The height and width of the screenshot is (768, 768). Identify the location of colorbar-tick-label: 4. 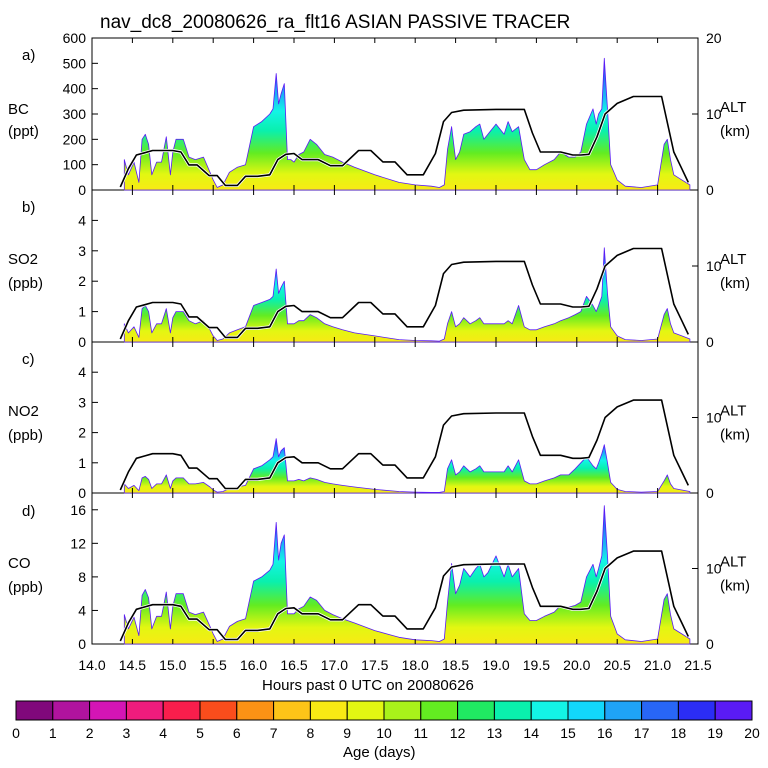
(163, 733).